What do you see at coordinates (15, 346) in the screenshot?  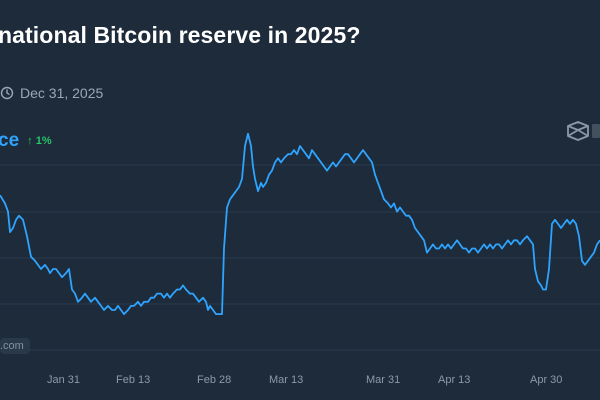 I see `watermark: .com` at bounding box center [15, 346].